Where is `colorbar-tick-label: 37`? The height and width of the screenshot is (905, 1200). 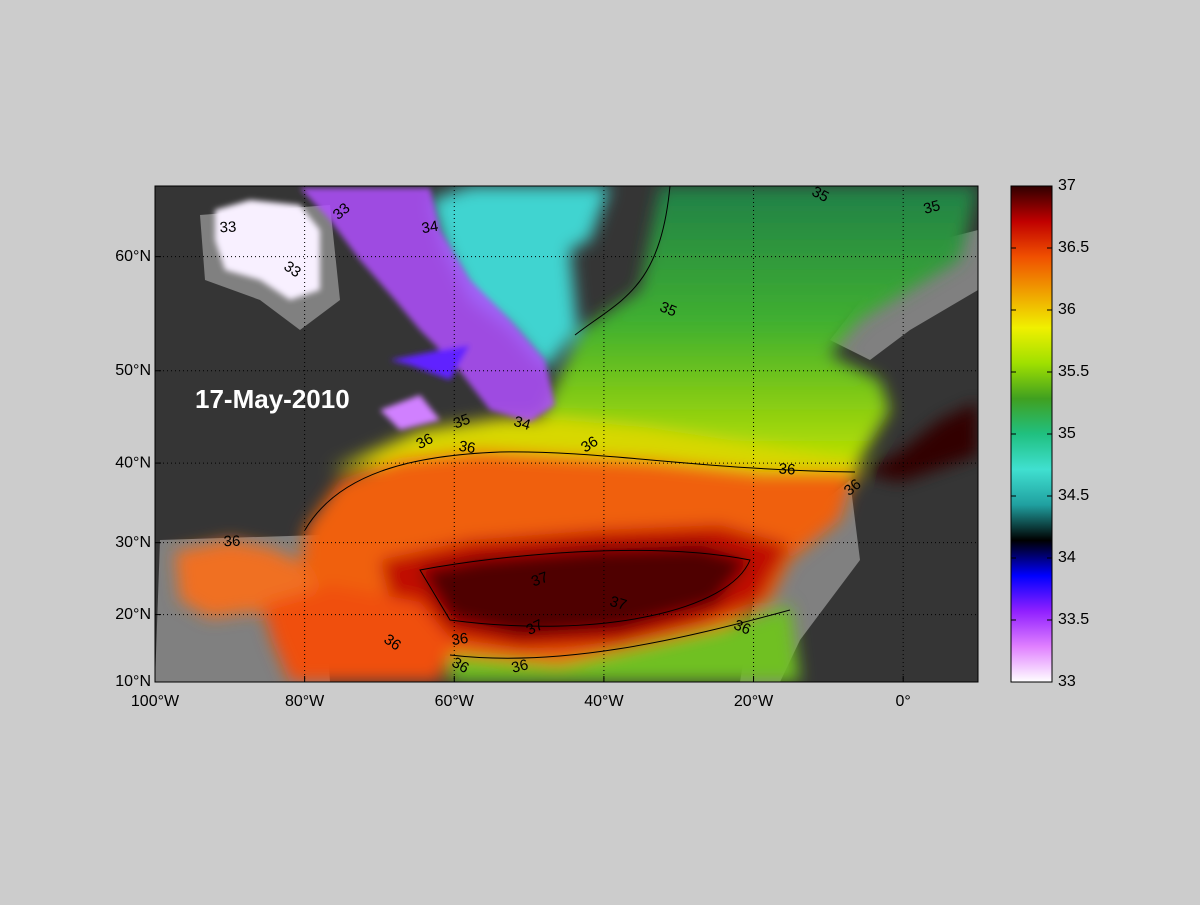
colorbar-tick-label: 37 is located at coordinates (1067, 185).